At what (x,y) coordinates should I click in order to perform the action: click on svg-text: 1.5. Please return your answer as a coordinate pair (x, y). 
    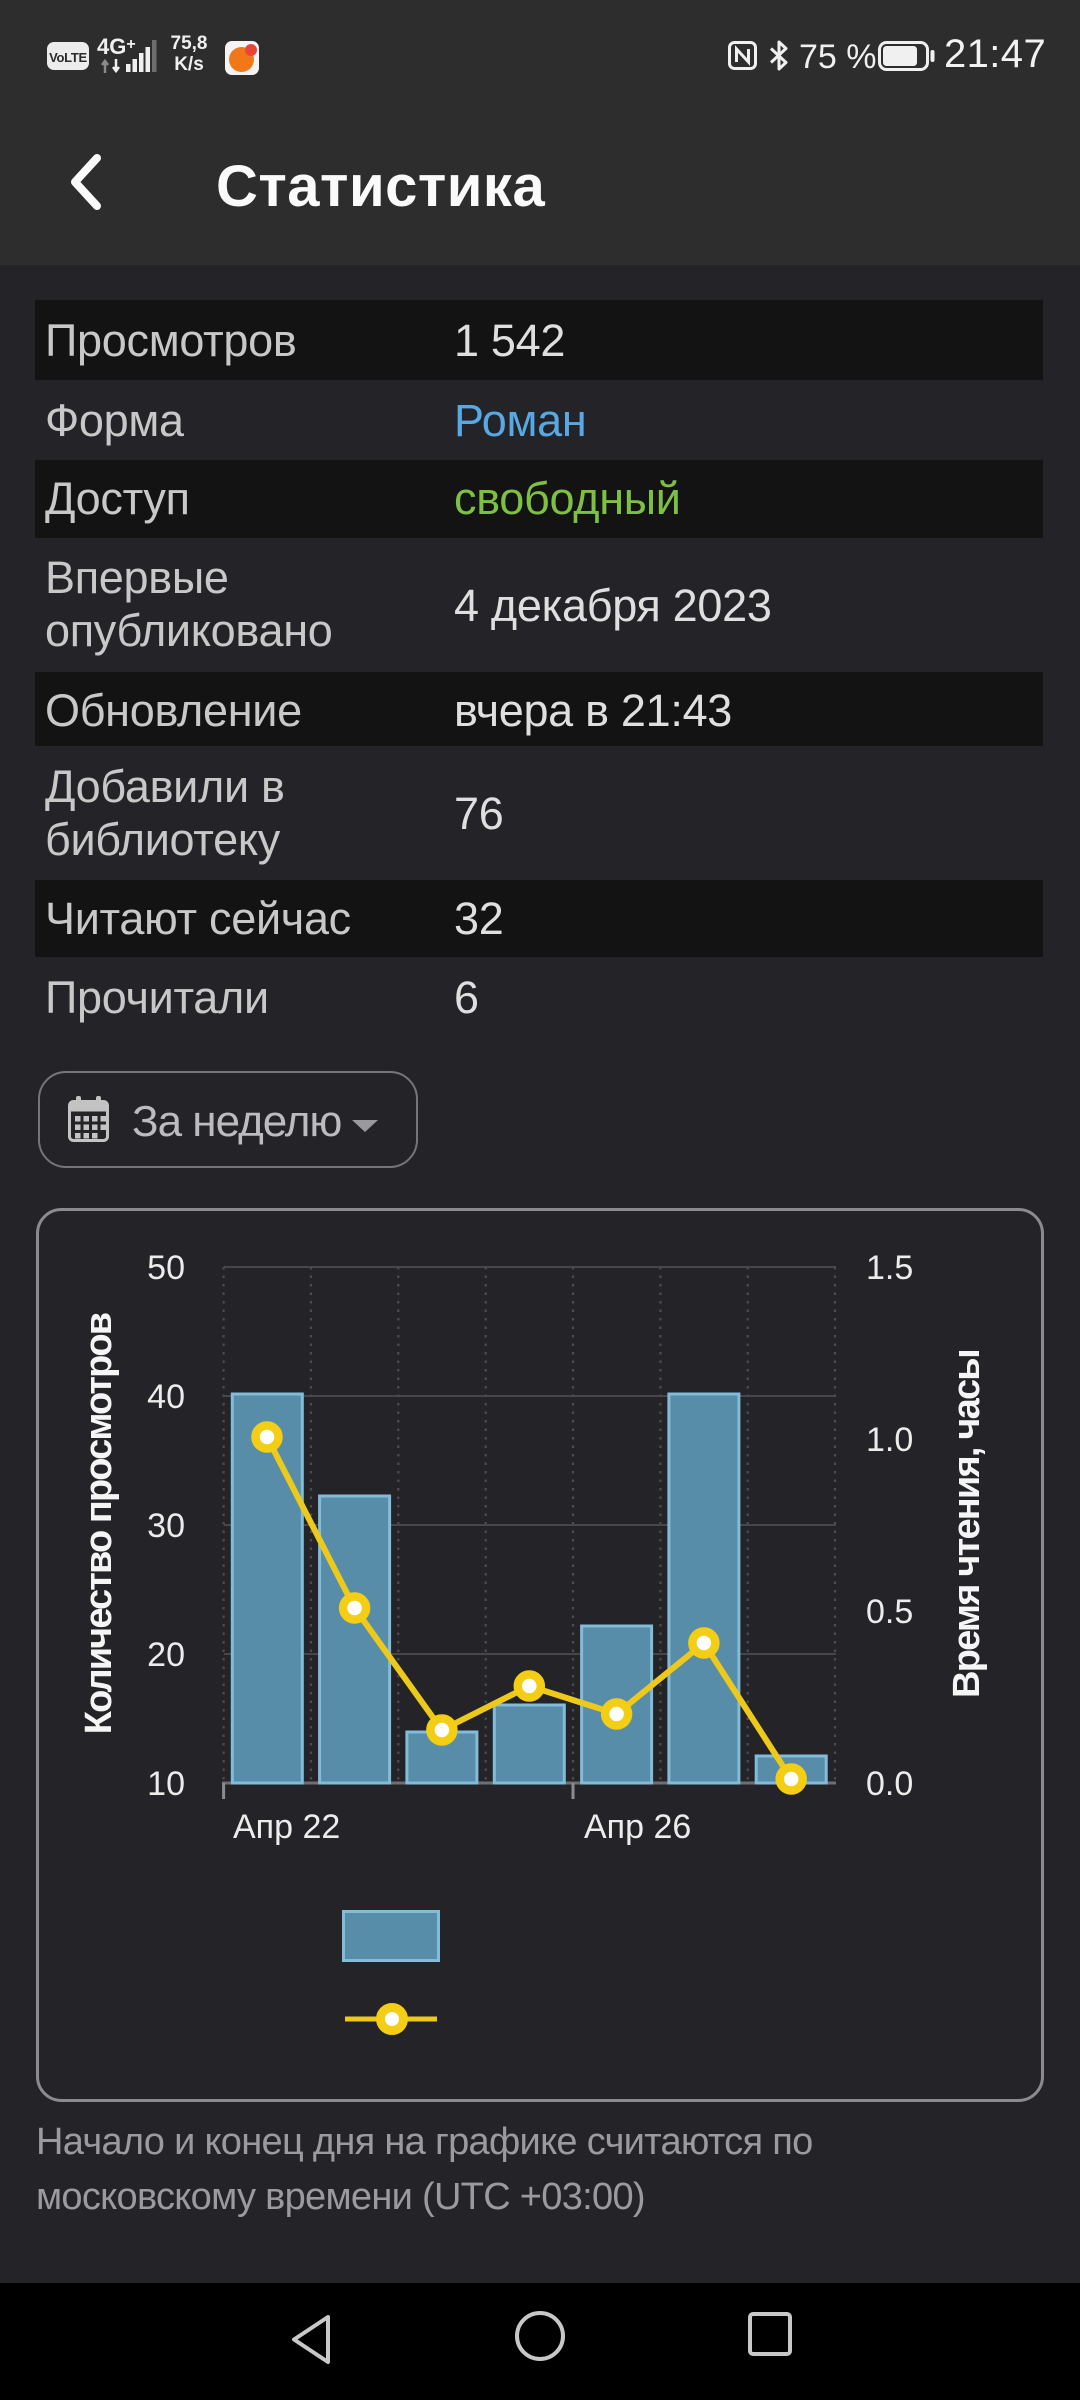
    Looking at the image, I should click on (889, 1268).